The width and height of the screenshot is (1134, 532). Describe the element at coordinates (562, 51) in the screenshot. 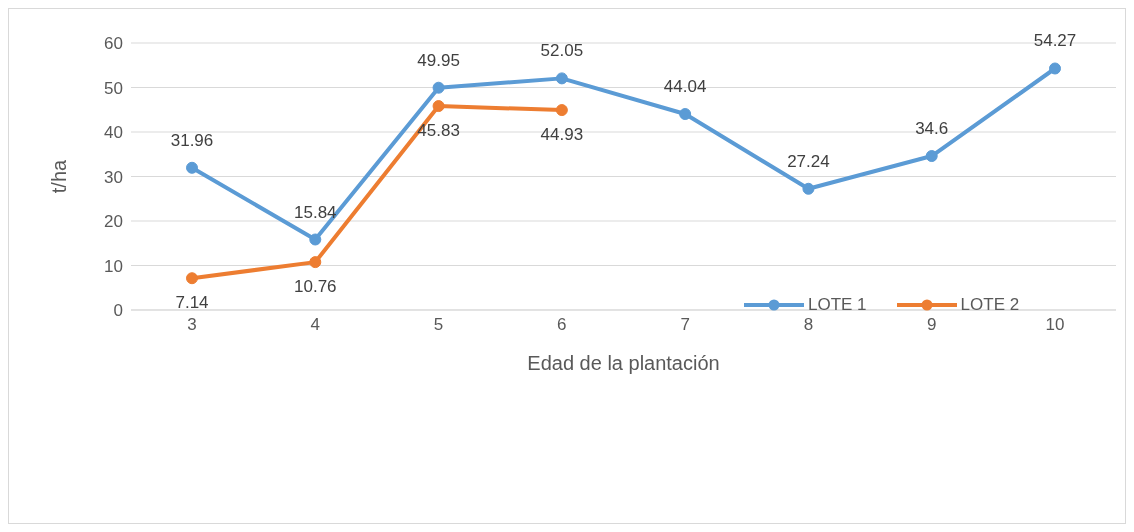

I see `data-label: 52.05` at that location.